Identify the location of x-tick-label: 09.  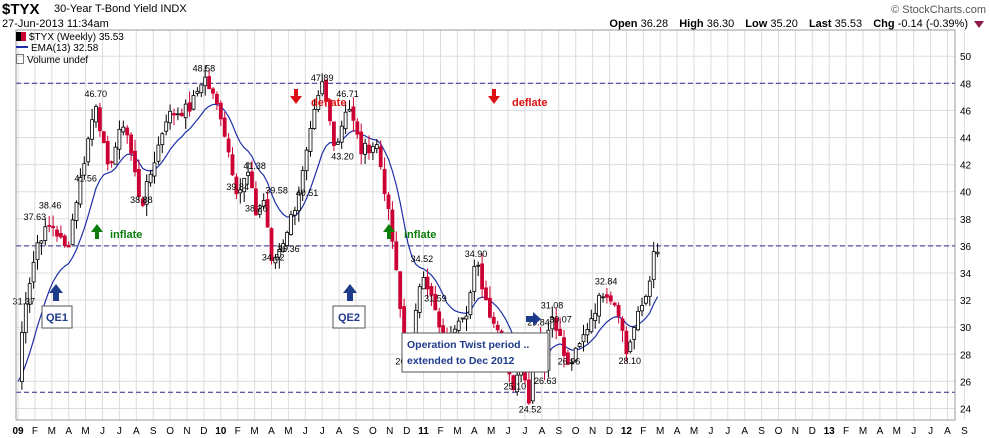
(18, 431).